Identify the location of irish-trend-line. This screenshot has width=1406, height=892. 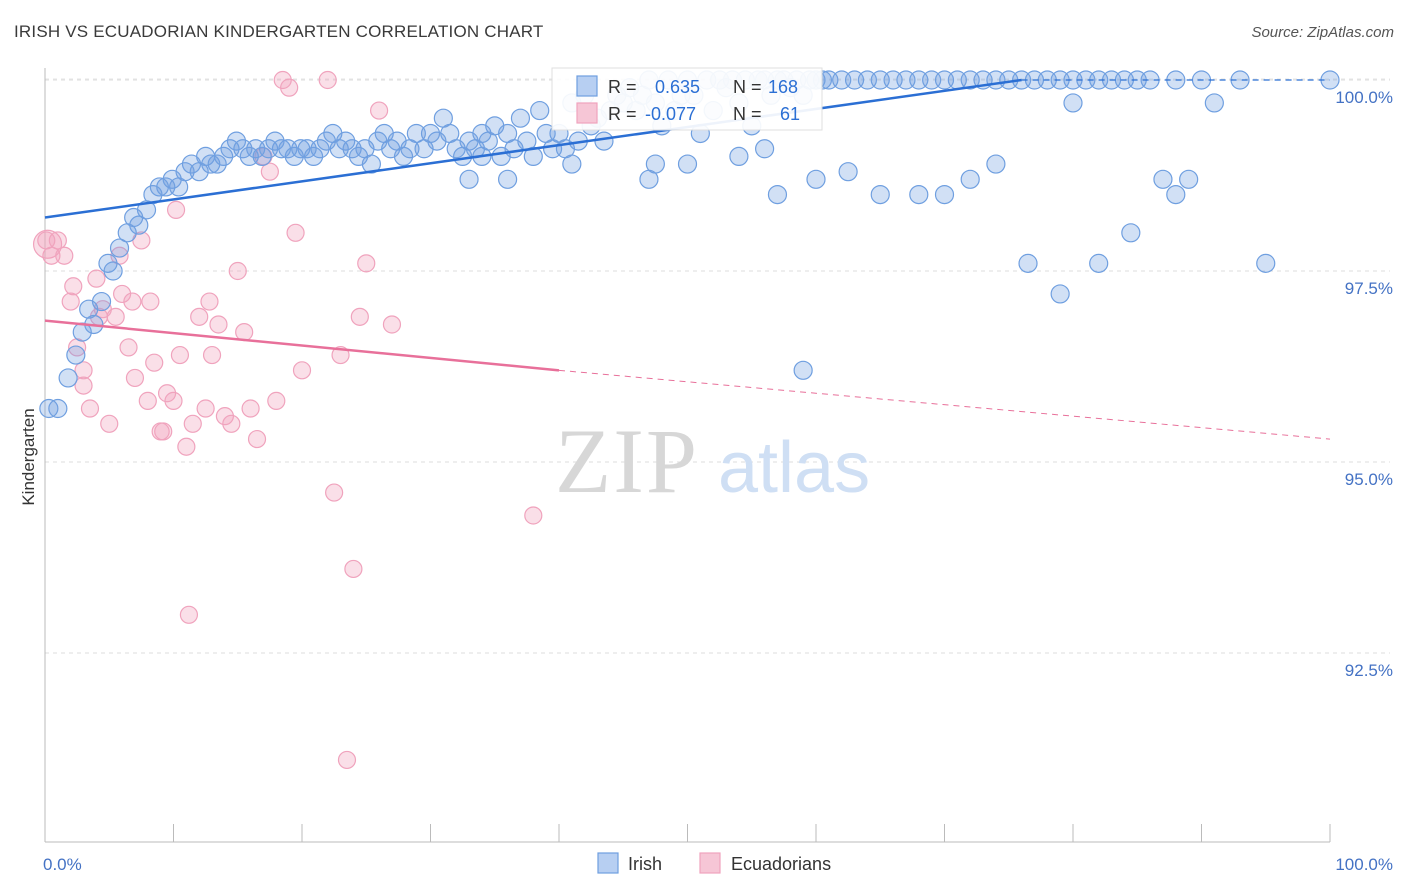
(533, 148).